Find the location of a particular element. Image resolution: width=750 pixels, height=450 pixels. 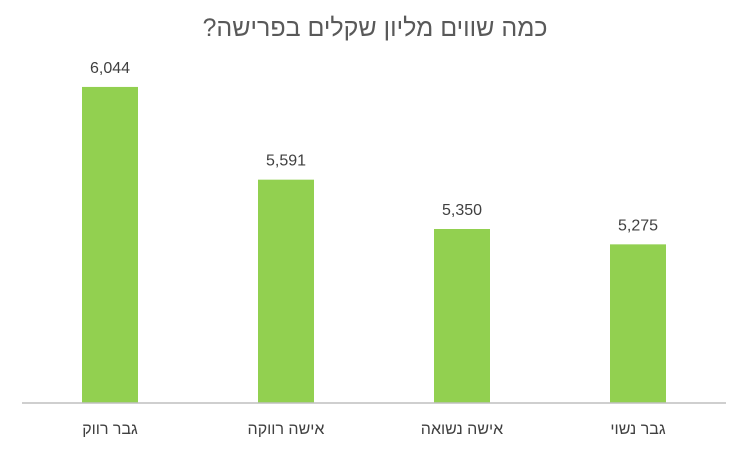

category-label-2: אישה רווקה is located at coordinates (286, 429).